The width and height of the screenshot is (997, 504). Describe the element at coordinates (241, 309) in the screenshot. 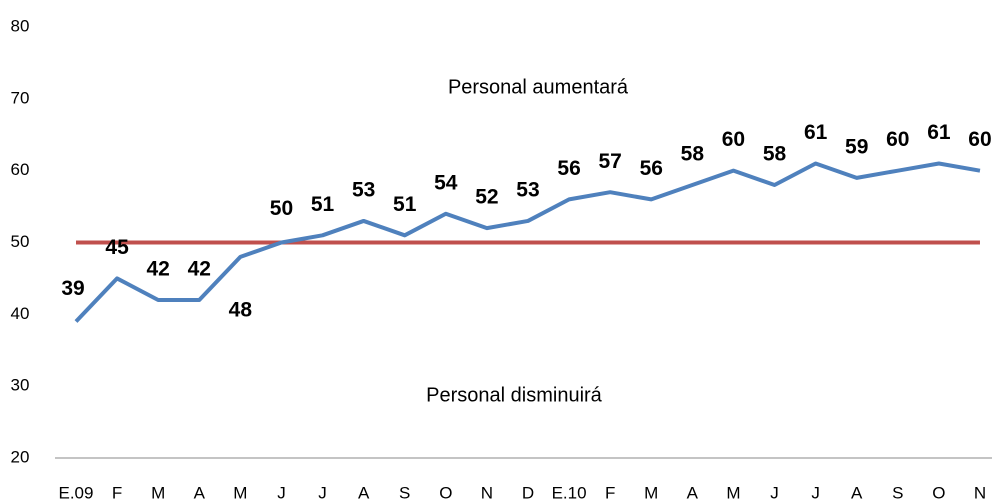

I see `data-label: 48` at that location.